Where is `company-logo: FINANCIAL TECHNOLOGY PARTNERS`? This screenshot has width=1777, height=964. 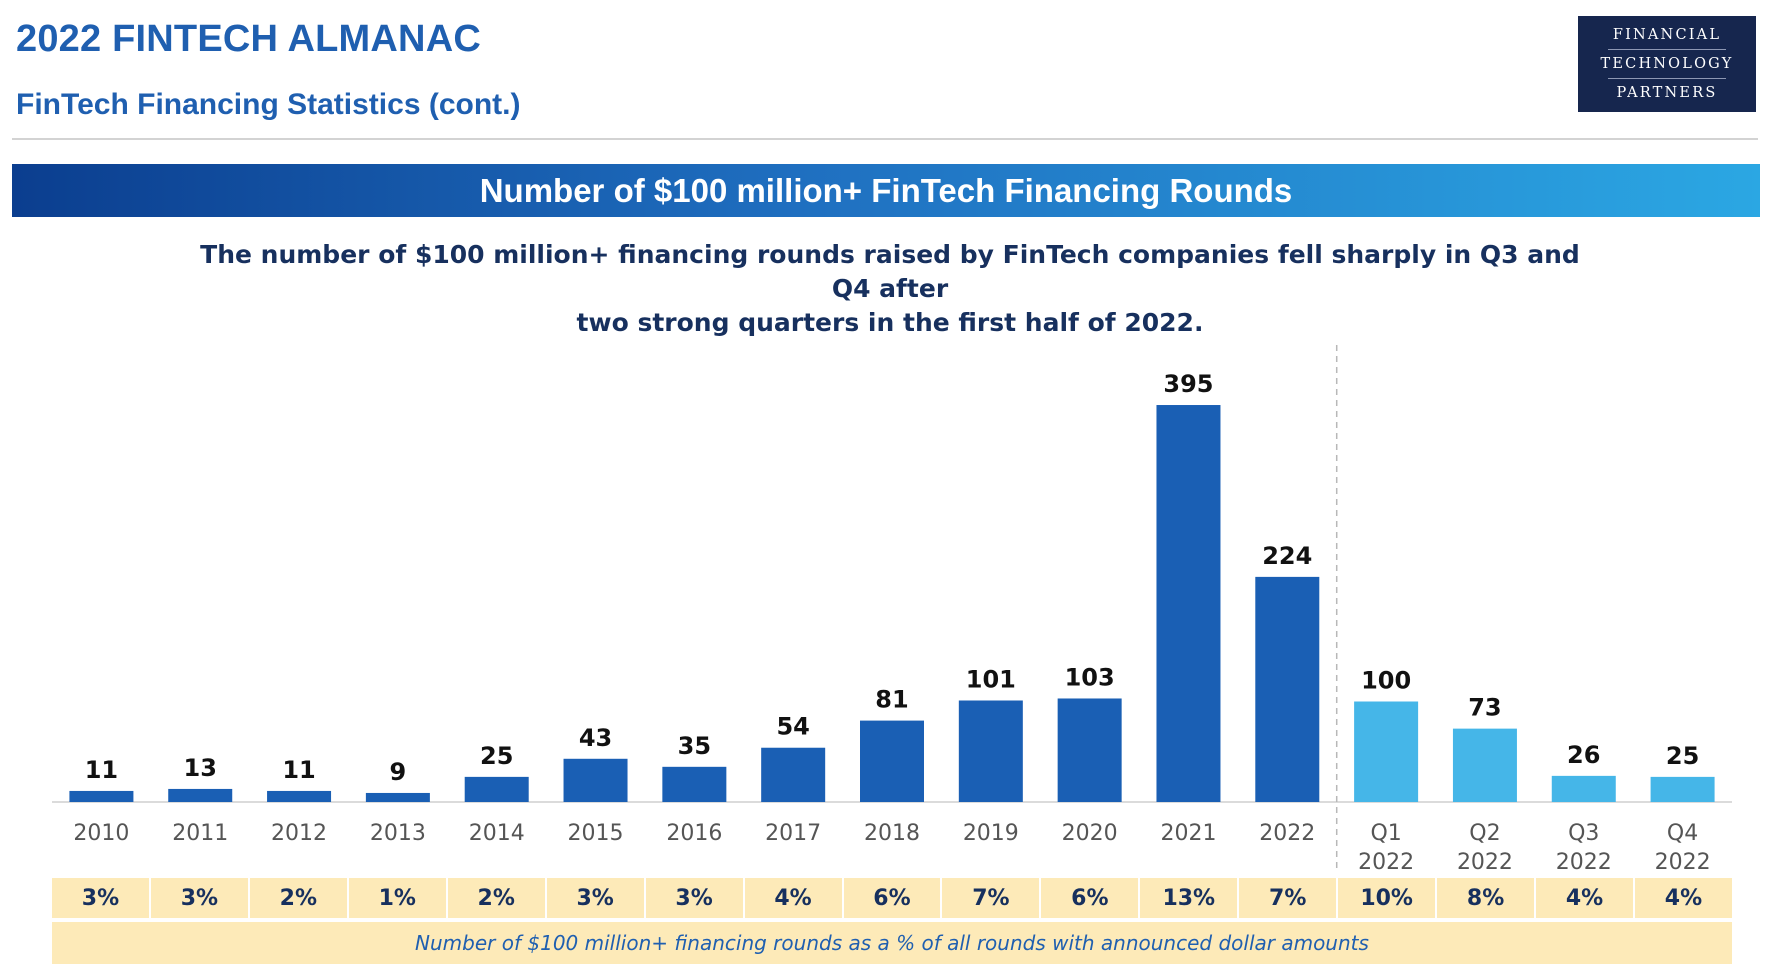
company-logo: FINANCIAL TECHNOLOGY PARTNERS is located at coordinates (1667, 64).